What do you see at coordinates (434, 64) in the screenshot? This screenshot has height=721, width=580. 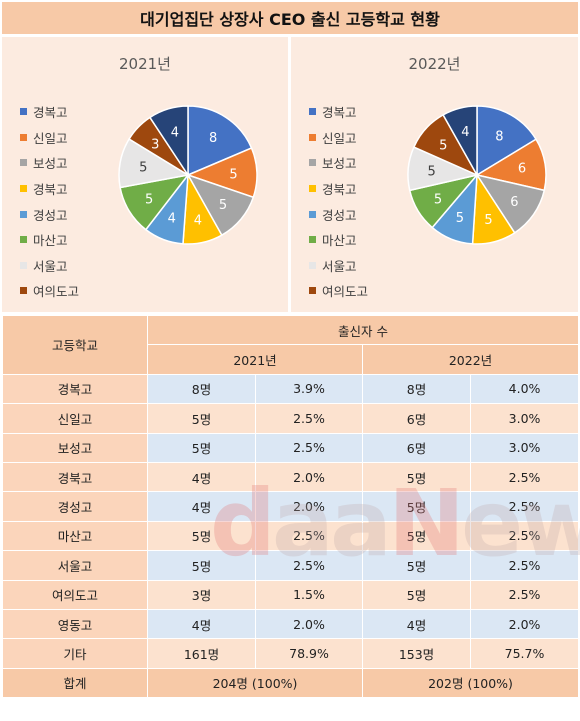 I see `chart-title-2022: 2022년` at bounding box center [434, 64].